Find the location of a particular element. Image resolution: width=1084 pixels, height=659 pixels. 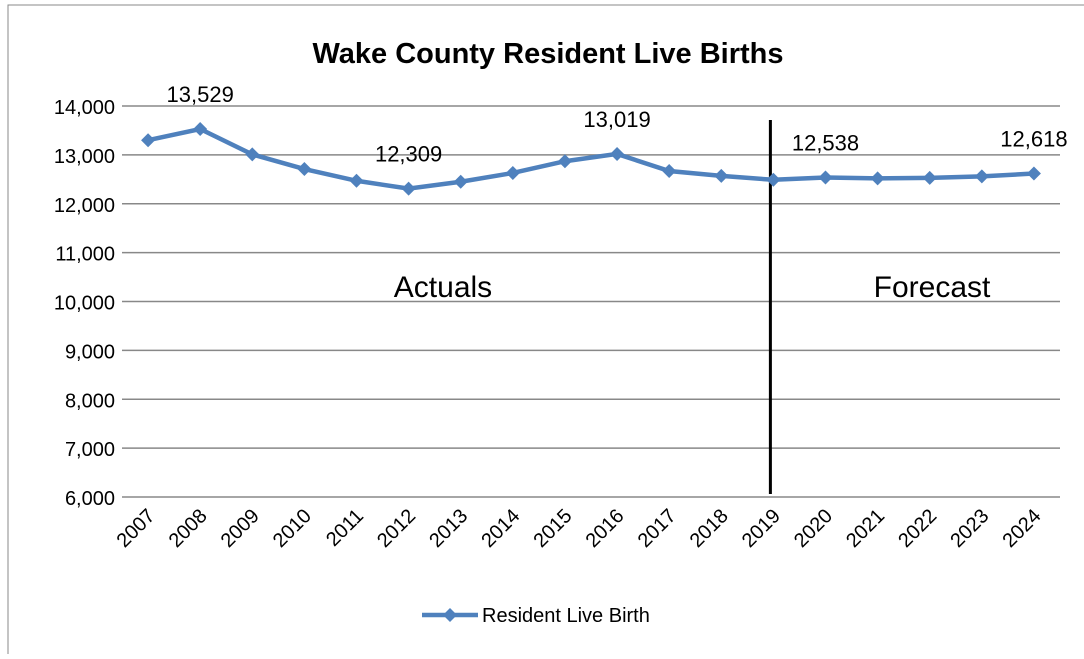

data-label: 12,309 is located at coordinates (408, 154).